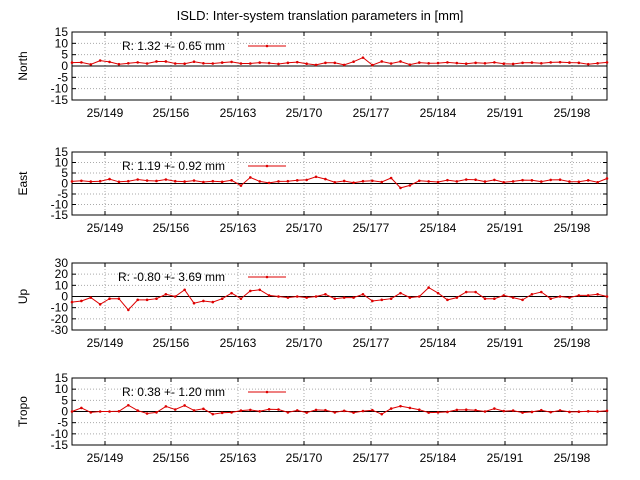 This screenshot has width=640, height=480. I want to click on y-tick-label: 20, so click(62, 274).